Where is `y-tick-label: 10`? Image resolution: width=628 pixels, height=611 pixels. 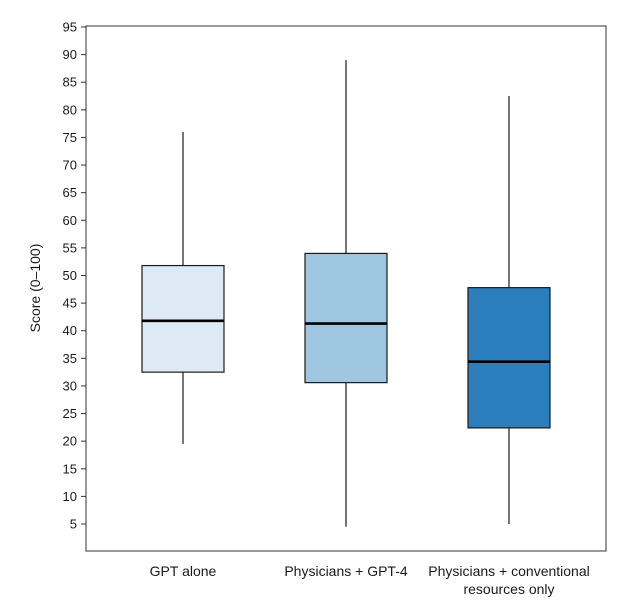 y-tick-label: 10 is located at coordinates (70, 496).